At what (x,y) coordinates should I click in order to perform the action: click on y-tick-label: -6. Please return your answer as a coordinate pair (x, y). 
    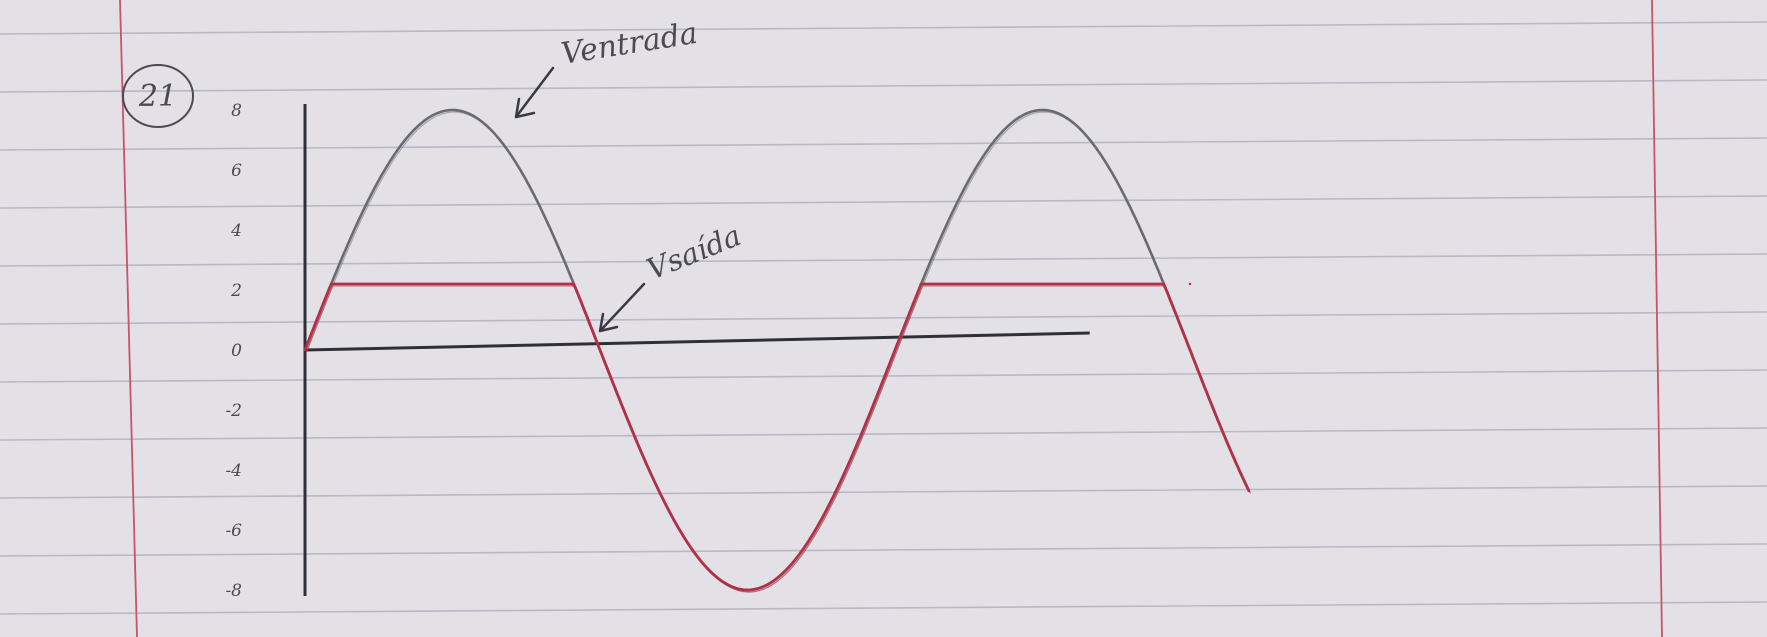
    Looking at the image, I should click on (233, 531).